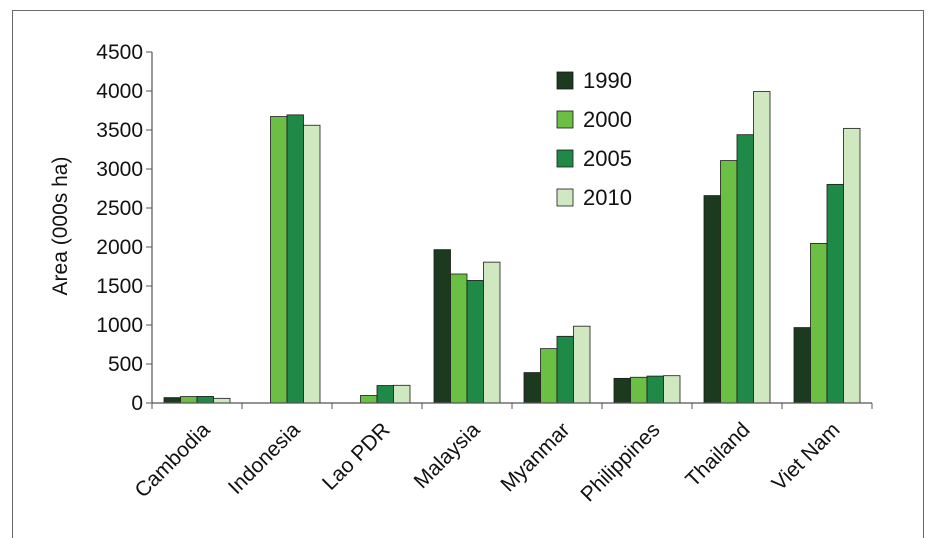 The height and width of the screenshot is (538, 936). I want to click on bar-2005-myanmar, so click(565, 369).